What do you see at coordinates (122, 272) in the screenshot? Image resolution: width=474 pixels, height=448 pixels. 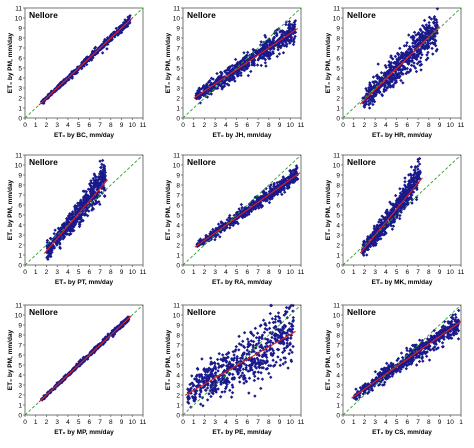 I see `x-tick-label: 9` at bounding box center [122, 272].